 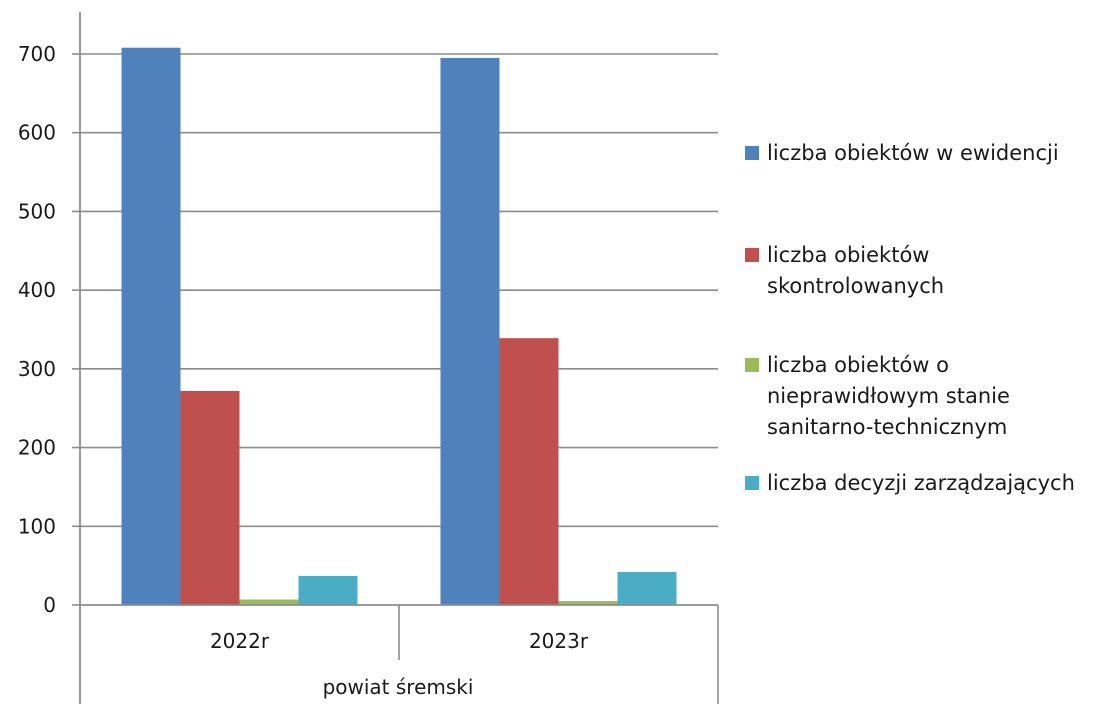 What do you see at coordinates (913, 153) in the screenshot?
I see `legend-label: liczba obiektów w ewidencji` at bounding box center [913, 153].